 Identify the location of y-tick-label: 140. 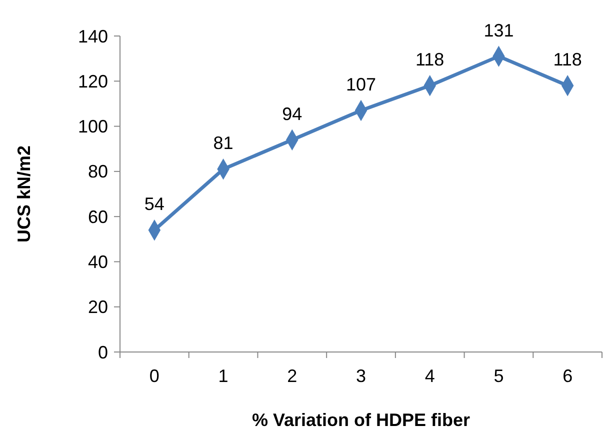
(93, 36).